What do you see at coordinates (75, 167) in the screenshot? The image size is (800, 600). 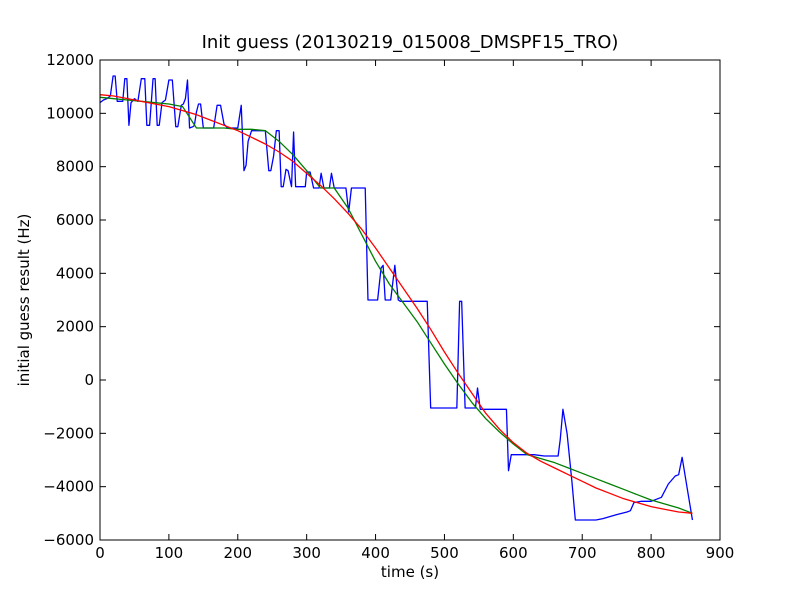 I see `y-tick-label: 8000` at bounding box center [75, 167].